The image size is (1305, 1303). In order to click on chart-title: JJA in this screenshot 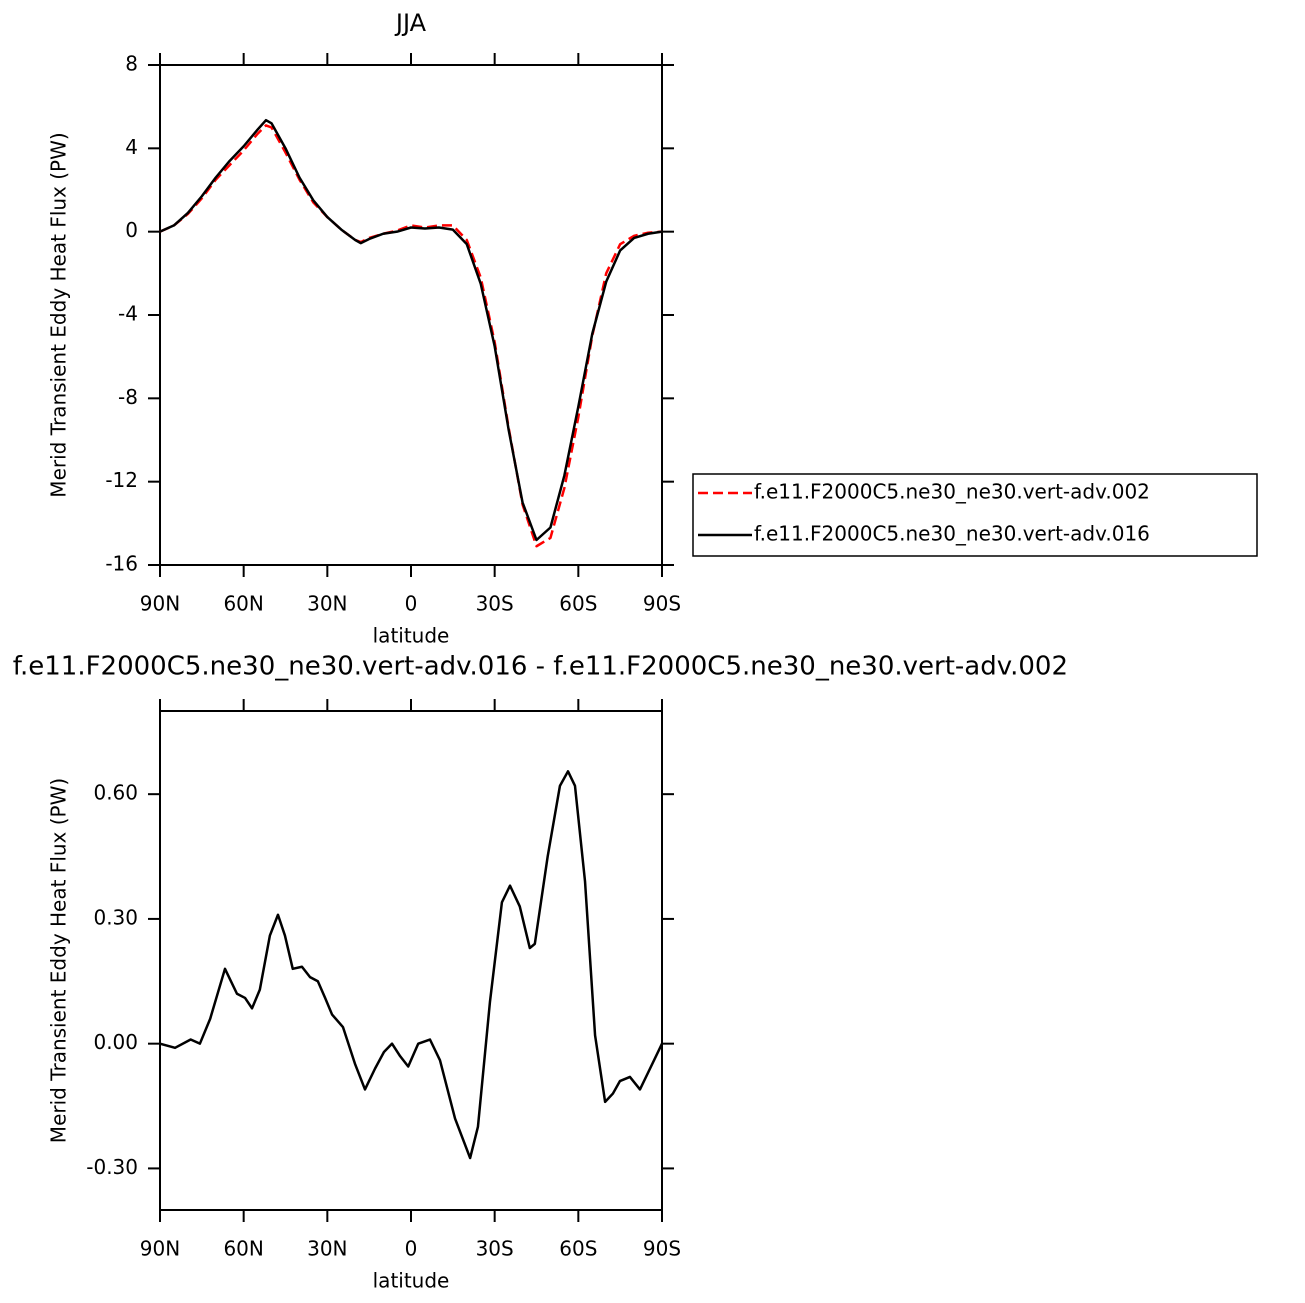, I will do `click(410, 23)`.